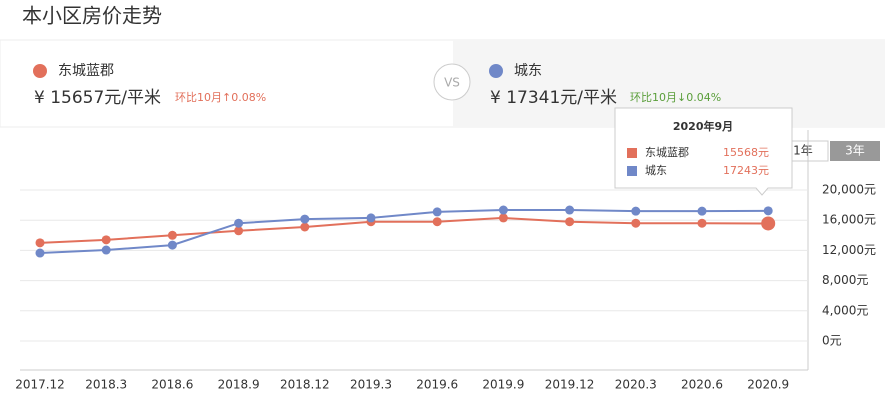 This screenshot has width=885, height=401. I want to click on button-3y-label: 3年, so click(855, 151).